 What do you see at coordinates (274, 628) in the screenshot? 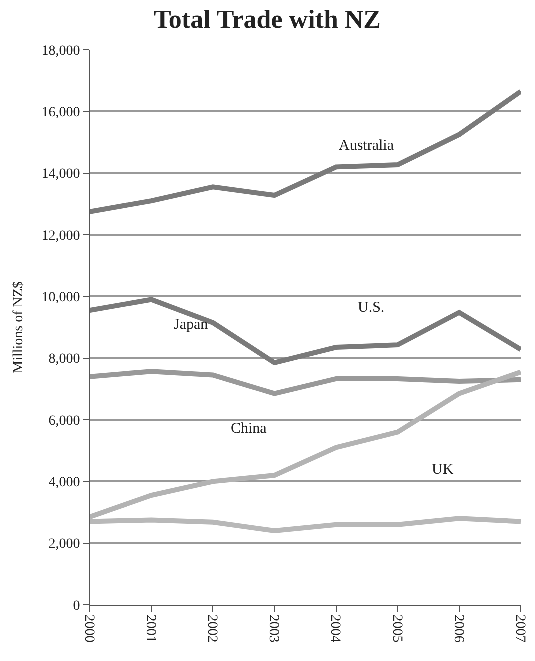
I see `x-tick-label: 2003` at bounding box center [274, 628].